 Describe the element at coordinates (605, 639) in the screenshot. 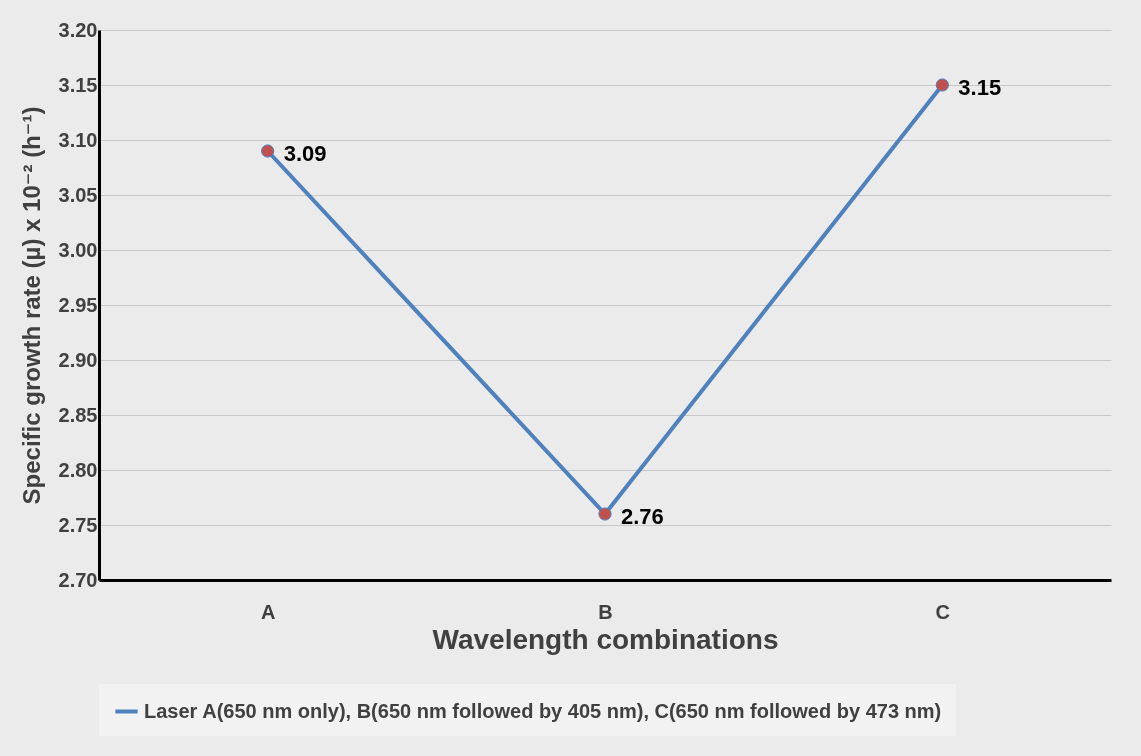

I see `x-axis-title: Wavelength combinations` at that location.